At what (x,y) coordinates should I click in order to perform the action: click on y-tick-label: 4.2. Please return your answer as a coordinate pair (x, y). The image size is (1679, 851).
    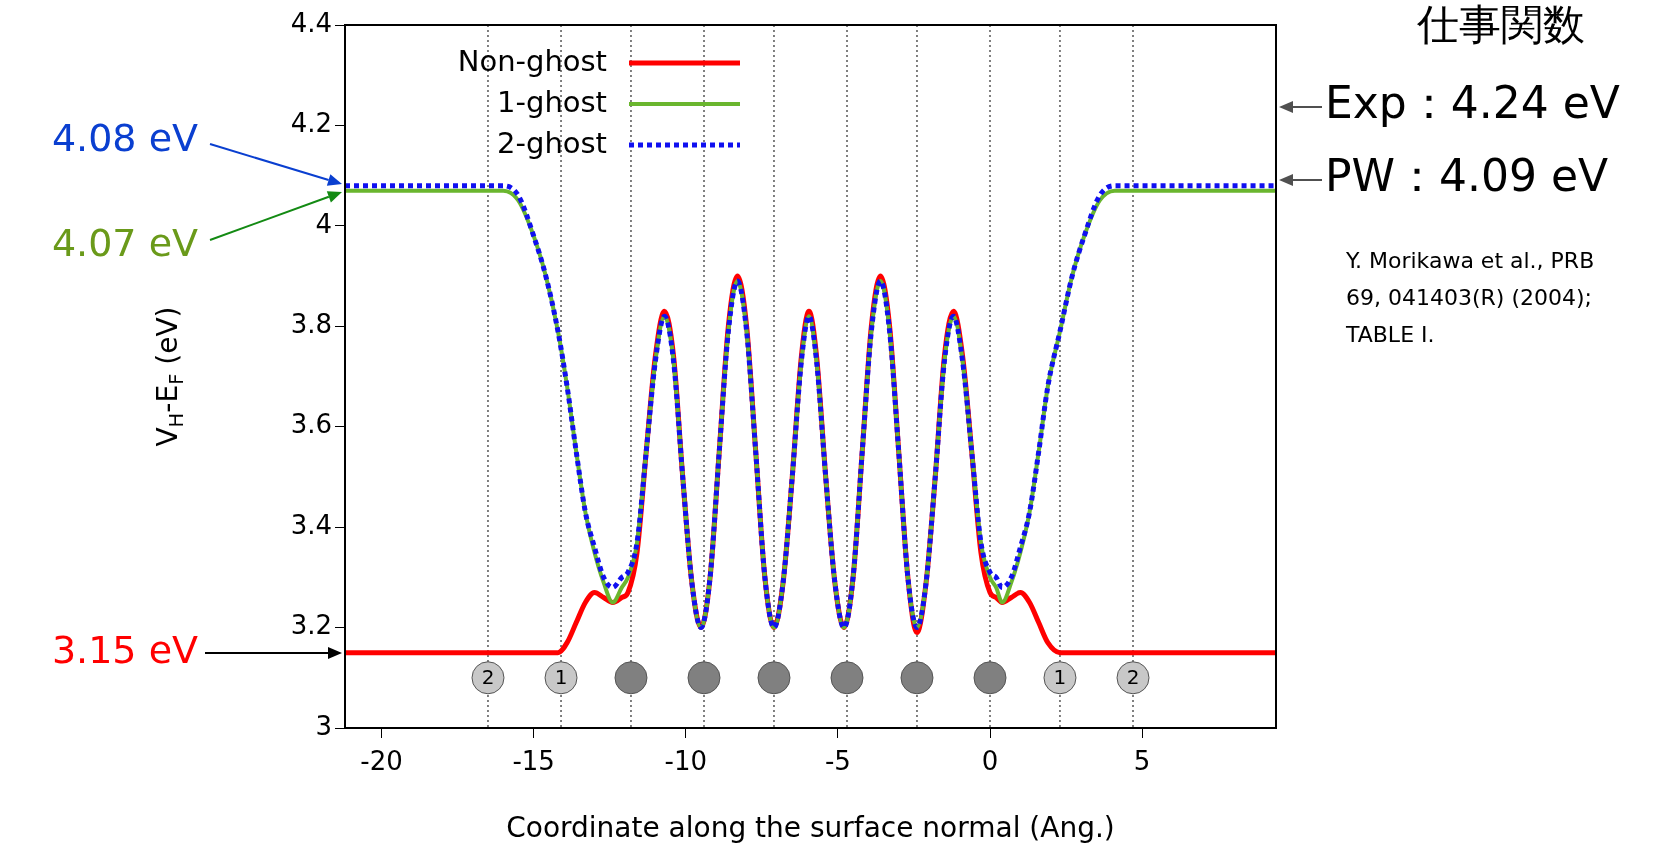
    Looking at the image, I should click on (311, 123).